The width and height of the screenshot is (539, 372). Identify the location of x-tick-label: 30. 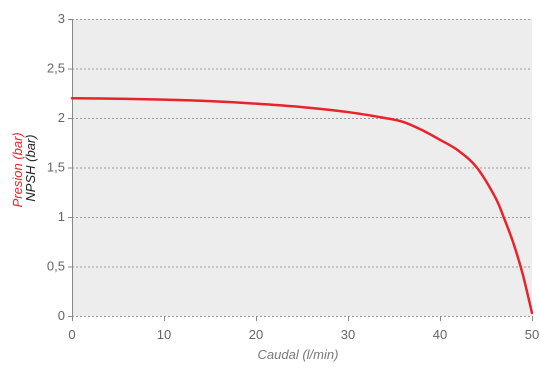
(348, 334).